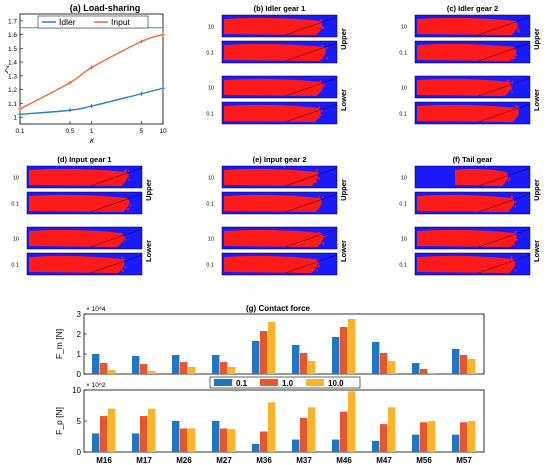  What do you see at coordinates (392, 367) in the screenshot?
I see `bar-M47-10.0` at bounding box center [392, 367].